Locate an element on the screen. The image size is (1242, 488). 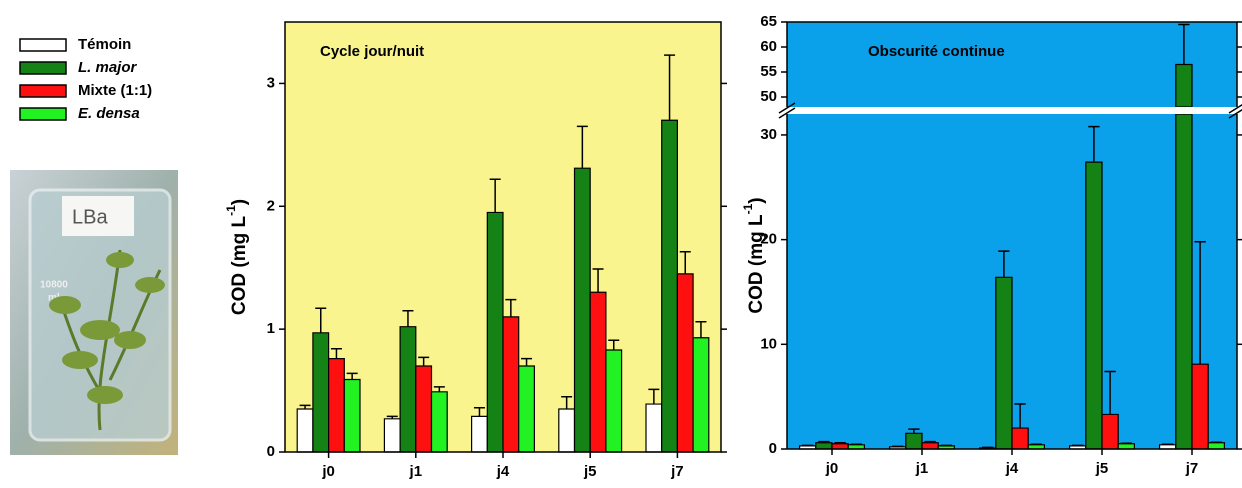
jar-volume: 10800 is located at coordinates (54, 285).